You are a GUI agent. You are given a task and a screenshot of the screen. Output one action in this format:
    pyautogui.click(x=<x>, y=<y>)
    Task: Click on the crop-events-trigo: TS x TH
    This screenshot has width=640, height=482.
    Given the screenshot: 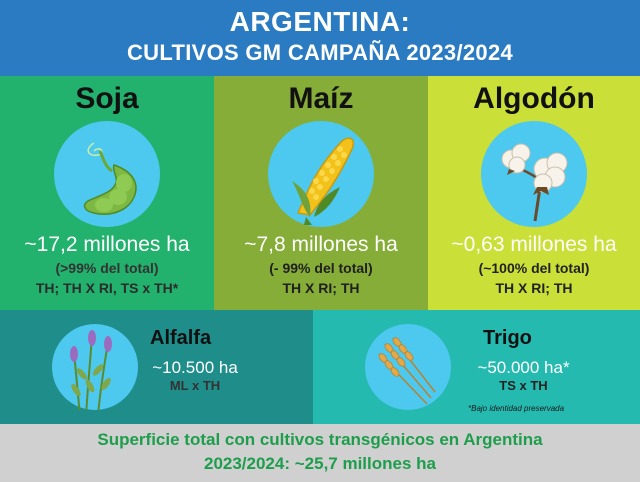 What is the action you would take?
    pyautogui.click(x=523, y=385)
    